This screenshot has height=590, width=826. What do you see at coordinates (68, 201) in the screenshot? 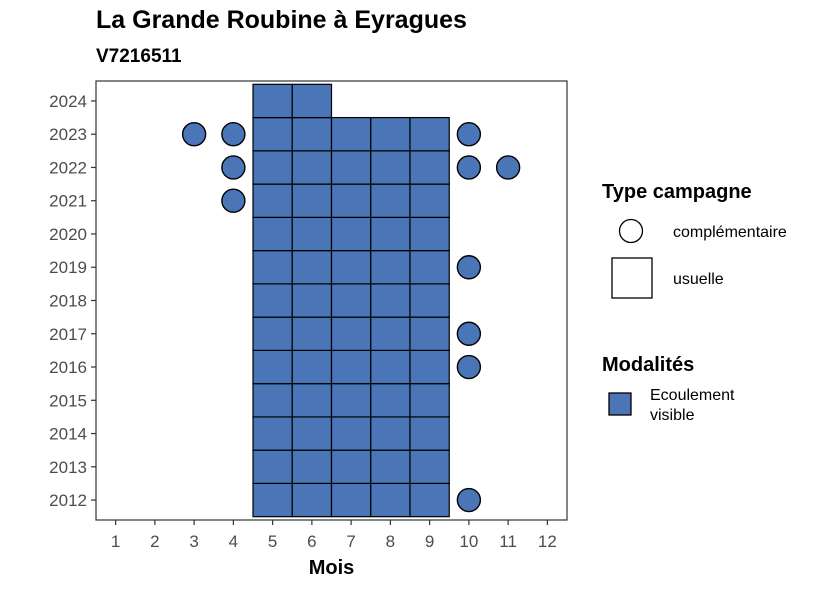
I see `y-tick-label: 2021` at bounding box center [68, 201].